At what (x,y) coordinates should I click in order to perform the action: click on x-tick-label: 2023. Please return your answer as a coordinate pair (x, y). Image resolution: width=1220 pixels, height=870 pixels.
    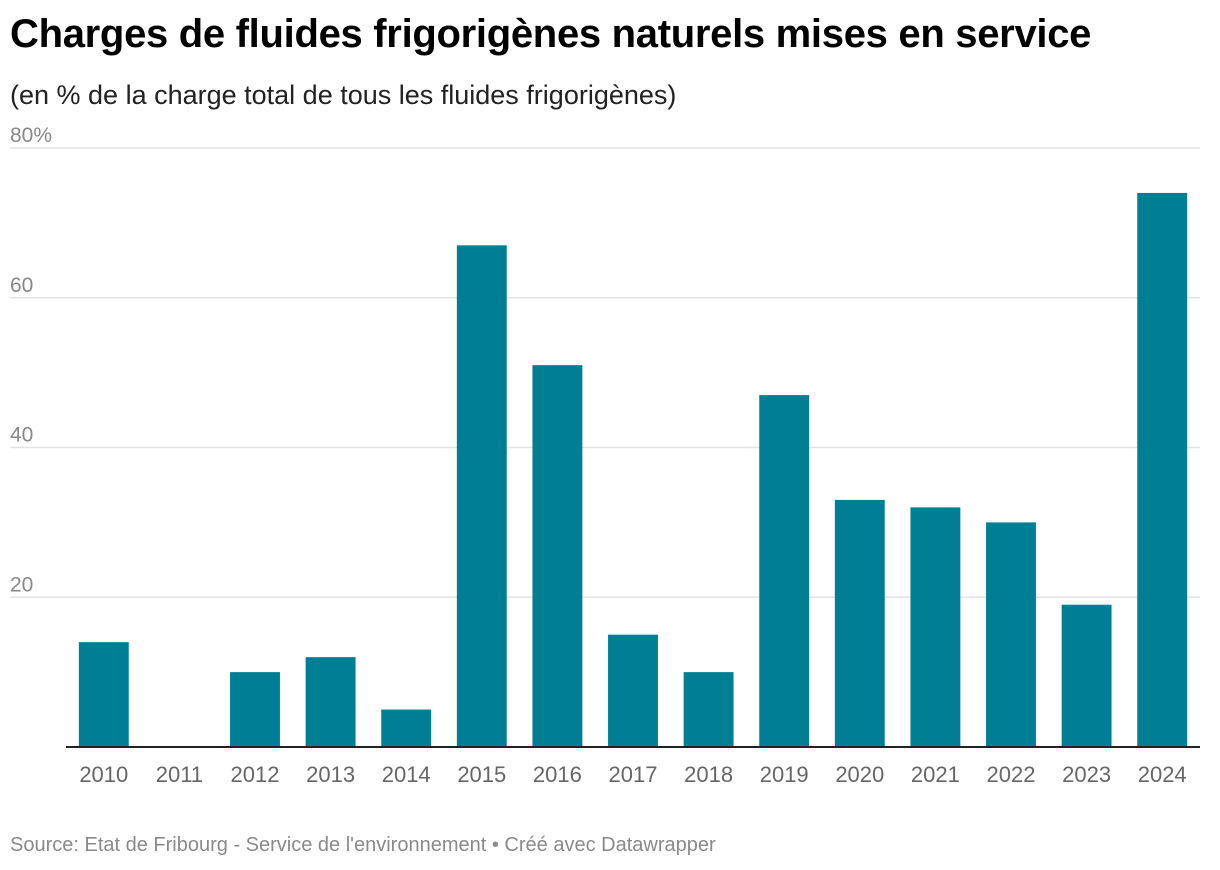
    Looking at the image, I should click on (1086, 774).